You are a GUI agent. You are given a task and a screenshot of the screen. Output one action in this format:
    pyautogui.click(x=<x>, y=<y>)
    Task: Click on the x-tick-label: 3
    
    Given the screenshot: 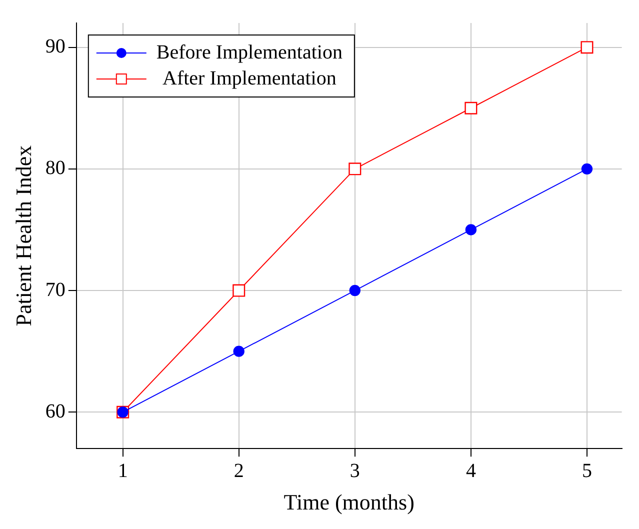 What is the action you would take?
    pyautogui.click(x=355, y=471)
    